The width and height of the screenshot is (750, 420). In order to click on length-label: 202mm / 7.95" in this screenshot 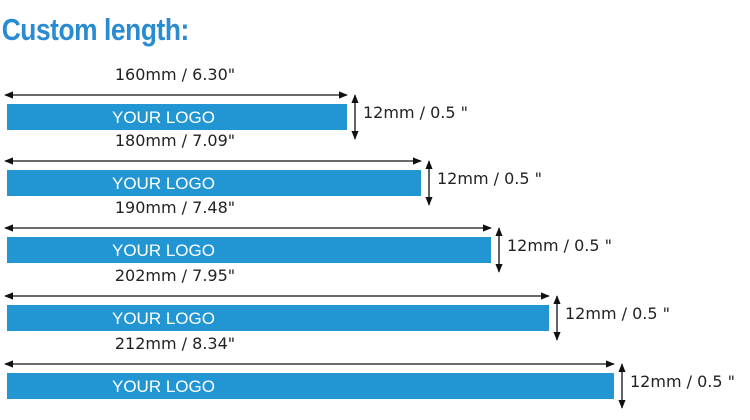, I will do `click(175, 275)`.